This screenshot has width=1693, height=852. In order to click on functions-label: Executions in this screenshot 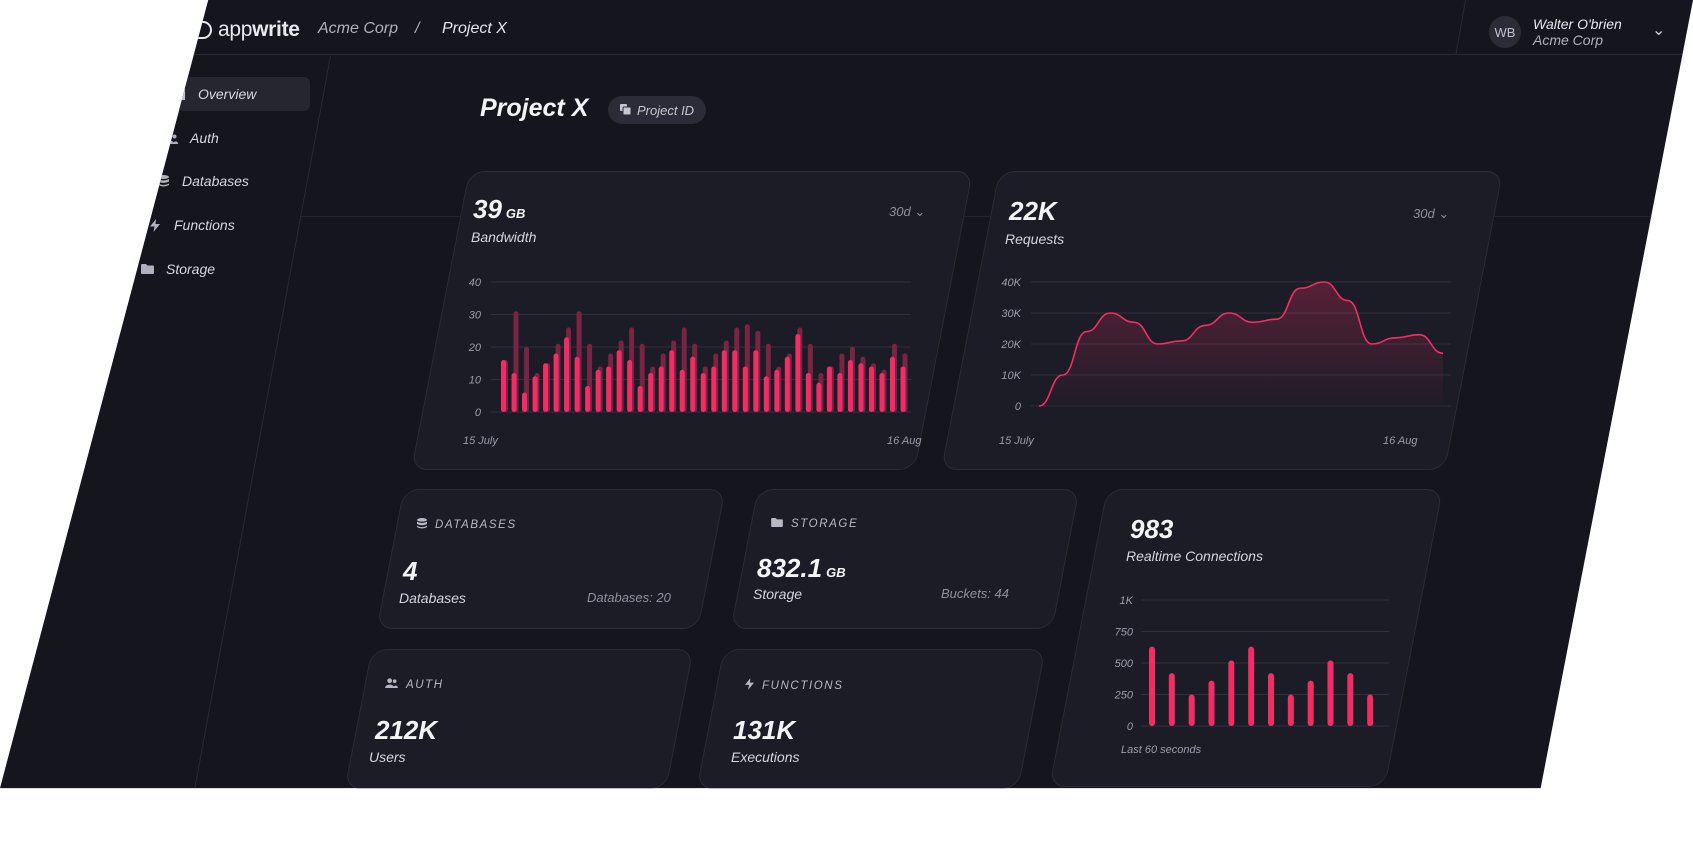, I will do `click(765, 757)`.